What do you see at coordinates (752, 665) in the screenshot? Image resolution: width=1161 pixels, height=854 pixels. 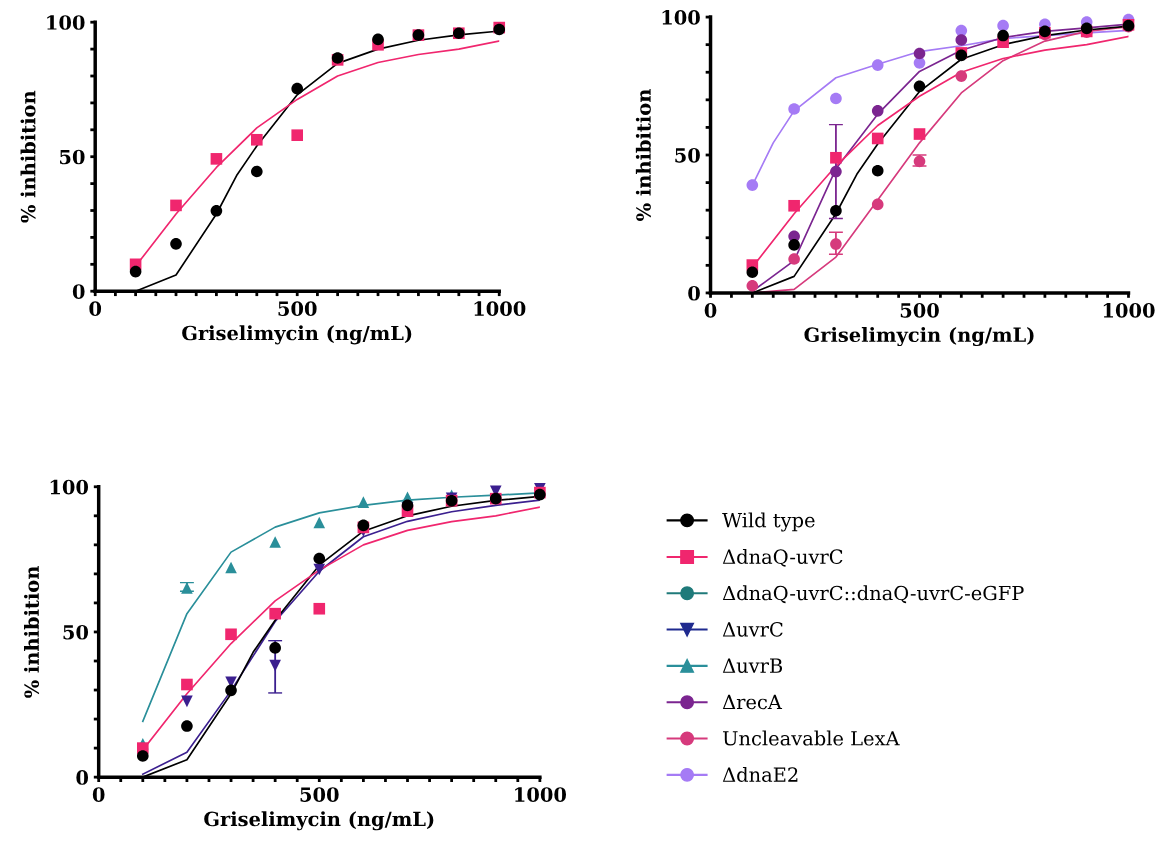 I see `legend-label: ΔuvrB` at bounding box center [752, 665].